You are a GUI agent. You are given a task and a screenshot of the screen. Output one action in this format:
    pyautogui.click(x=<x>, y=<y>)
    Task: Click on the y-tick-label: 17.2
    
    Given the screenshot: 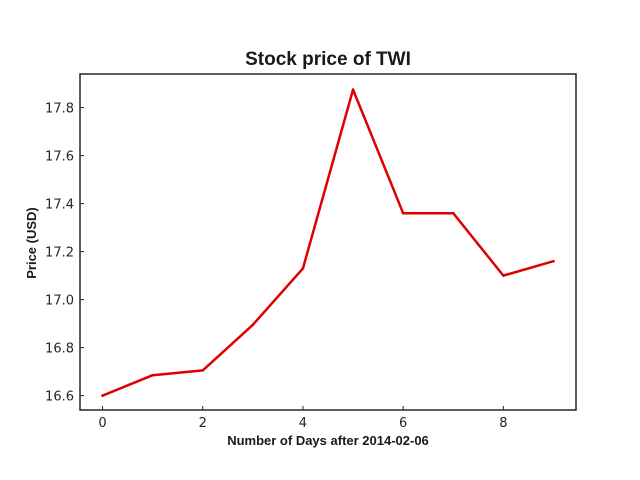 What is the action you would take?
    pyautogui.click(x=59, y=253)
    